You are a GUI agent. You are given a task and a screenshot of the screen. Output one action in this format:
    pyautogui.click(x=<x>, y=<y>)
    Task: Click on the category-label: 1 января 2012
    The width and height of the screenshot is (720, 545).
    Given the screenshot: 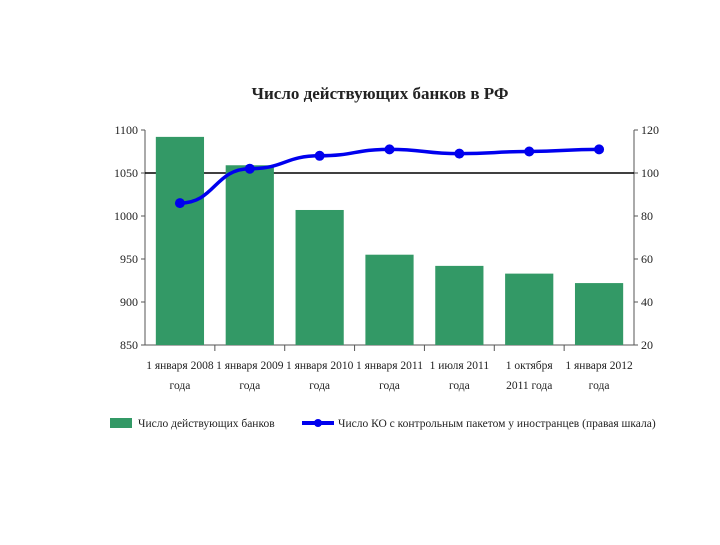 What is the action you would take?
    pyautogui.click(x=599, y=366)
    